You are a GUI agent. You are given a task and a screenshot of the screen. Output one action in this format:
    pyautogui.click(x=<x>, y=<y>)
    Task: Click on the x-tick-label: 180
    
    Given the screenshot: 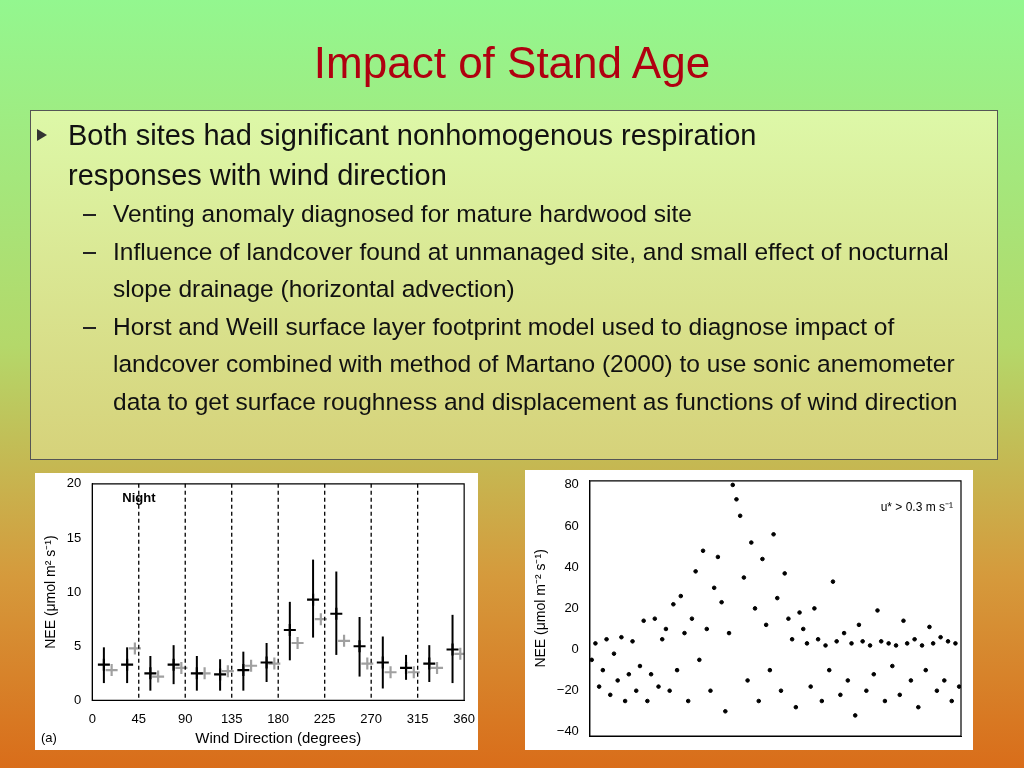 What is the action you would take?
    pyautogui.click(x=278, y=718)
    